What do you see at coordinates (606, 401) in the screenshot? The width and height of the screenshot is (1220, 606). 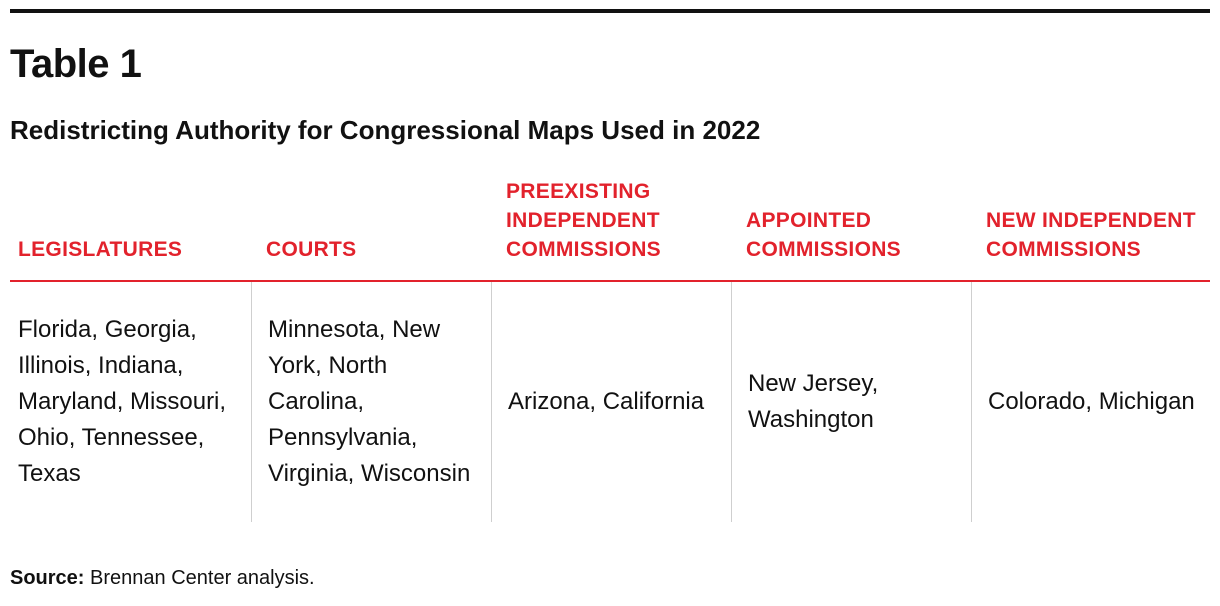 I see `cell-text-preexisting-independent-commissions: Arizona, California` at bounding box center [606, 401].